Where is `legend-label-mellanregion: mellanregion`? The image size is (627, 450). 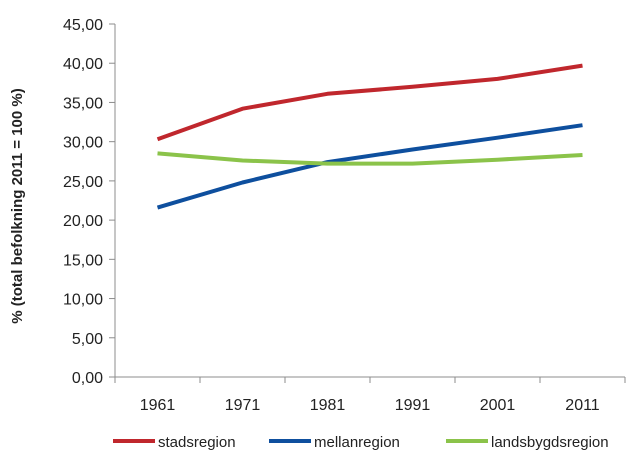
legend-label-mellanregion: mellanregion is located at coordinates (357, 442).